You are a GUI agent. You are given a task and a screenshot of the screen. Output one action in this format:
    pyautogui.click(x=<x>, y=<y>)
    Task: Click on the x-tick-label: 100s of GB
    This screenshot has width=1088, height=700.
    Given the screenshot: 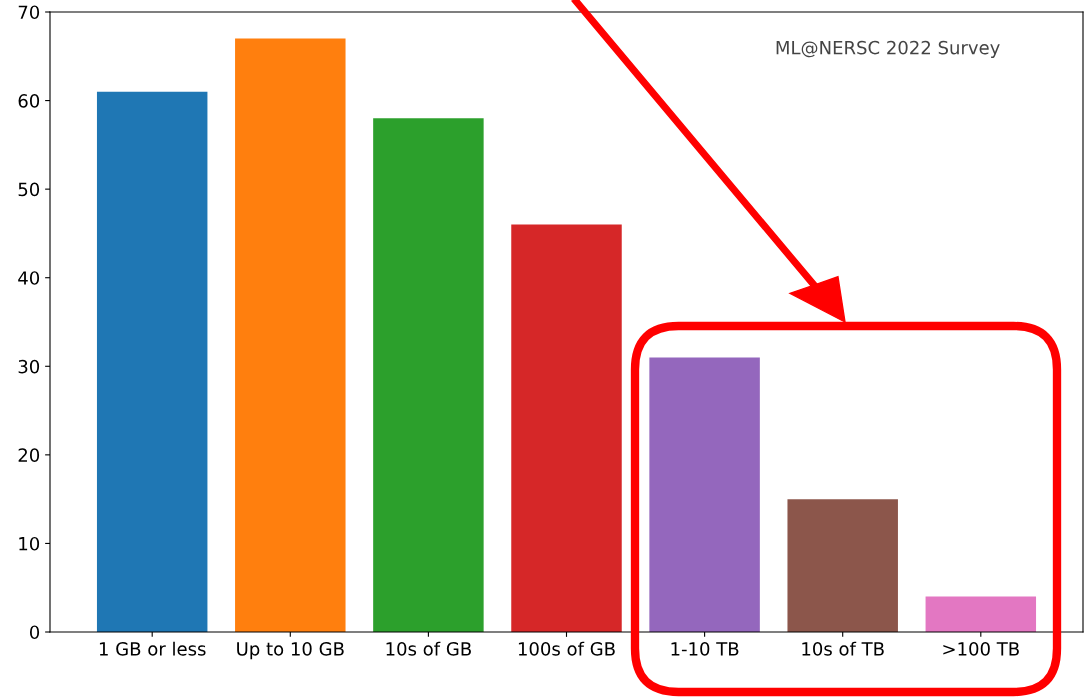 What is the action you would take?
    pyautogui.click(x=566, y=648)
    